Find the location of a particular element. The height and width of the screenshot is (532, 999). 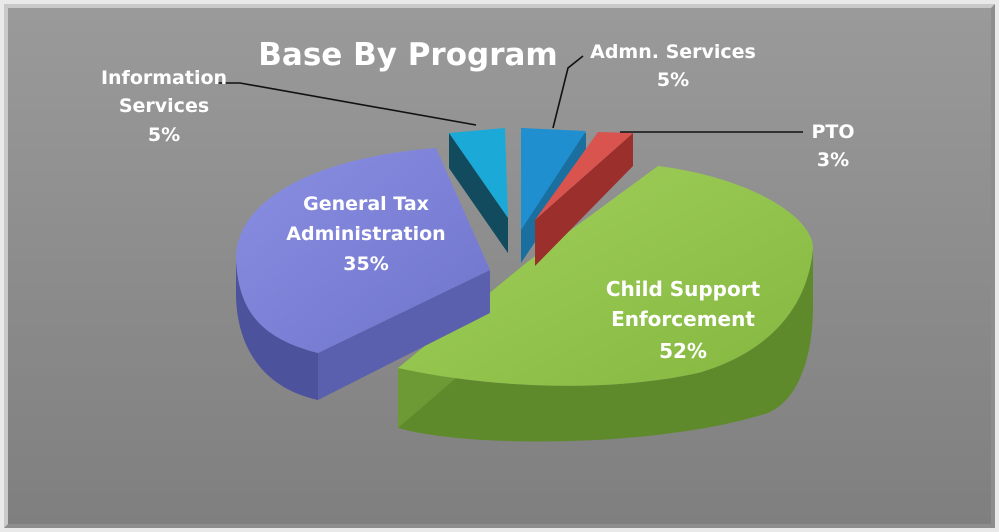

slice-general-tax-top is located at coordinates (363, 250).